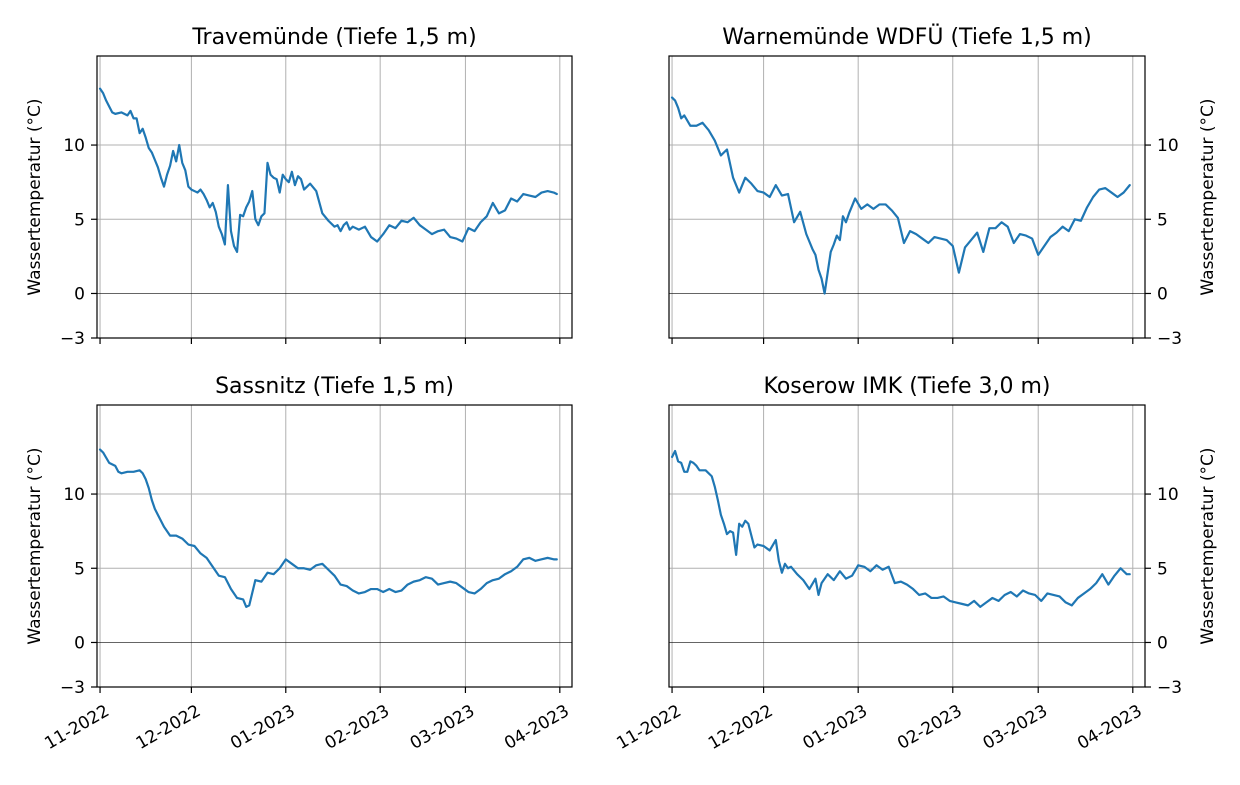 This screenshot has height=785, width=1240. What do you see at coordinates (907, 386) in the screenshot?
I see `chart-title: Koserow IMK (Tiefe 3,0 m)` at bounding box center [907, 386].